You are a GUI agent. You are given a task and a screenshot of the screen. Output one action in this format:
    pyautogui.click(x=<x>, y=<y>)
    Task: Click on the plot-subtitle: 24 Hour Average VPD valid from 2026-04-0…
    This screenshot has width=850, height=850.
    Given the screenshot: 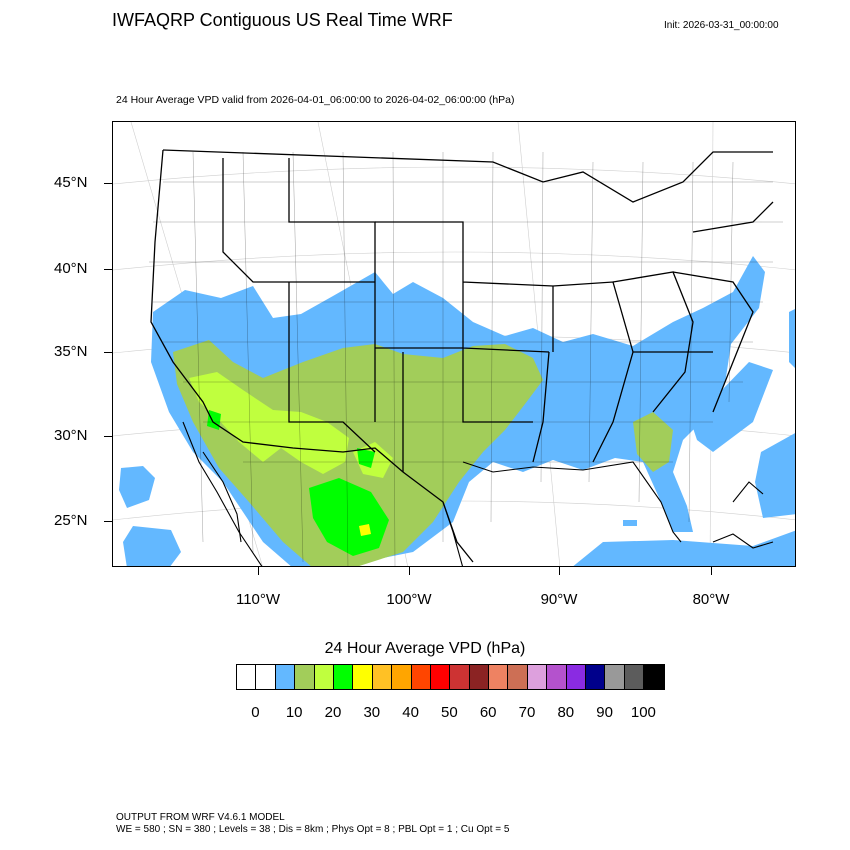 What is the action you would take?
    pyautogui.click(x=315, y=100)
    